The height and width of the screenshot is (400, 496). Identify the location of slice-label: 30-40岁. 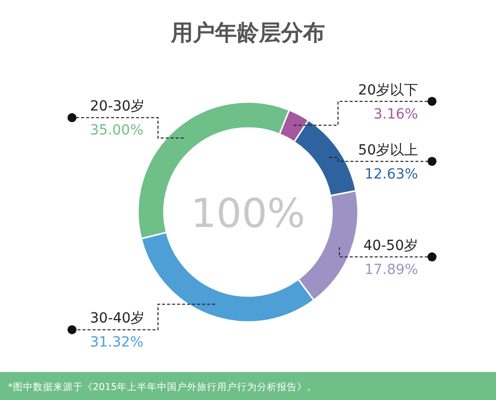
(117, 318).